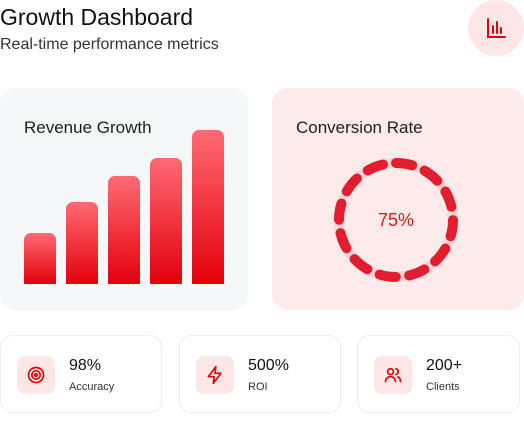 This screenshot has height=436, width=524. I want to click on bar-chart-icon, so click(496, 28).